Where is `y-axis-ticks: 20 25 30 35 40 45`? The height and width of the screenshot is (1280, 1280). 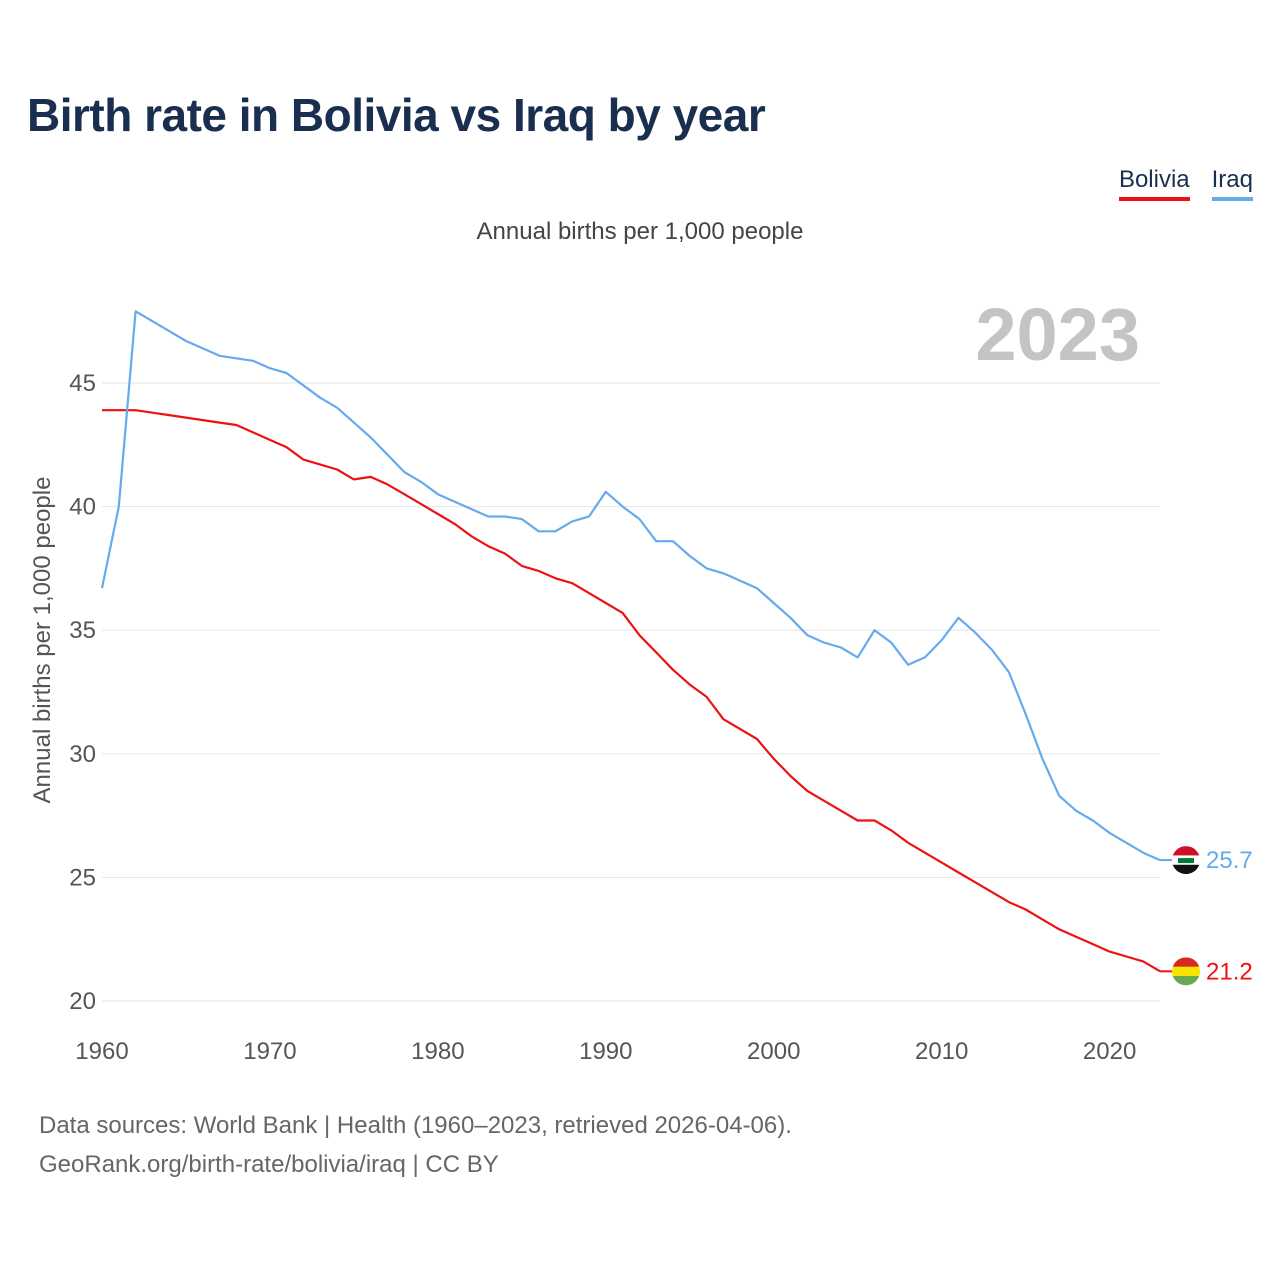 y-axis-ticks: 20 25 30 35 40 45 is located at coordinates (82, 692).